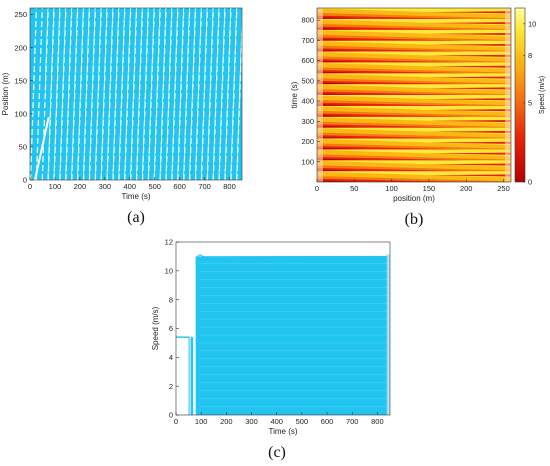 This screenshot has width=550, height=466. Describe the element at coordinates (171, 357) in the screenshot. I see `c-ytick-label: 4` at that location.